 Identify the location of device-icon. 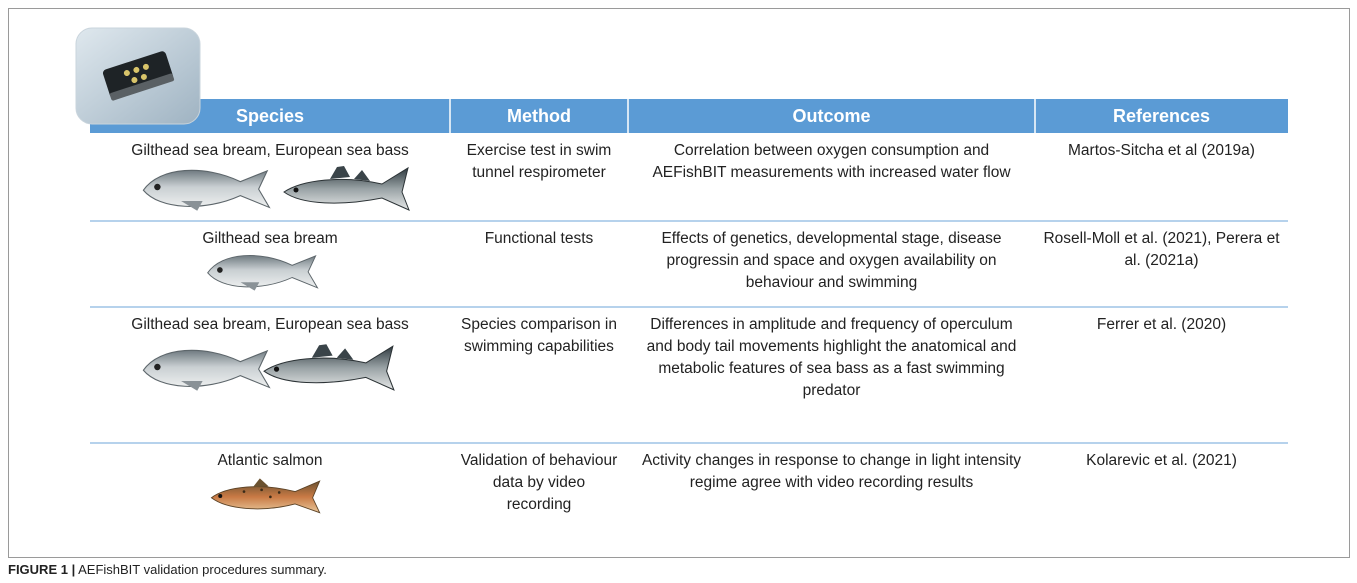
(138, 76).